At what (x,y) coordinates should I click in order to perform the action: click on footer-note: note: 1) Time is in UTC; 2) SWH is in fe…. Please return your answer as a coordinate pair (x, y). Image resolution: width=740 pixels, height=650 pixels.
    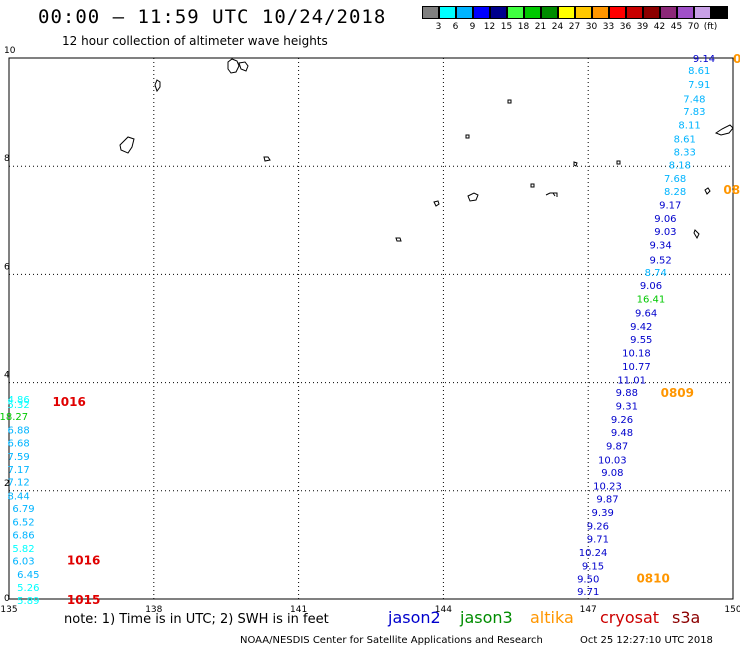
    Looking at the image, I should click on (196, 619).